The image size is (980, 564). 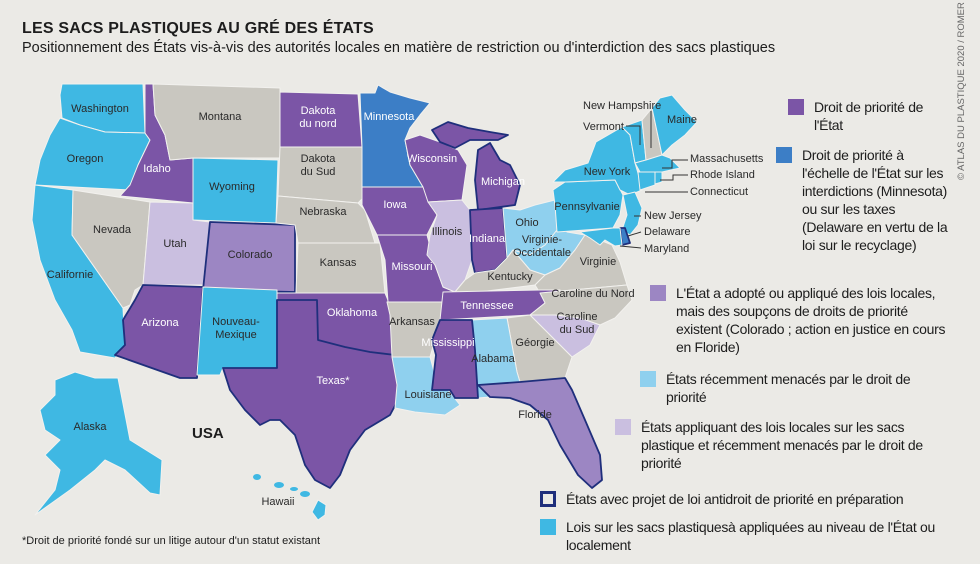 I want to click on state-label-pa: Pennsylvanie, so click(x=586, y=207).